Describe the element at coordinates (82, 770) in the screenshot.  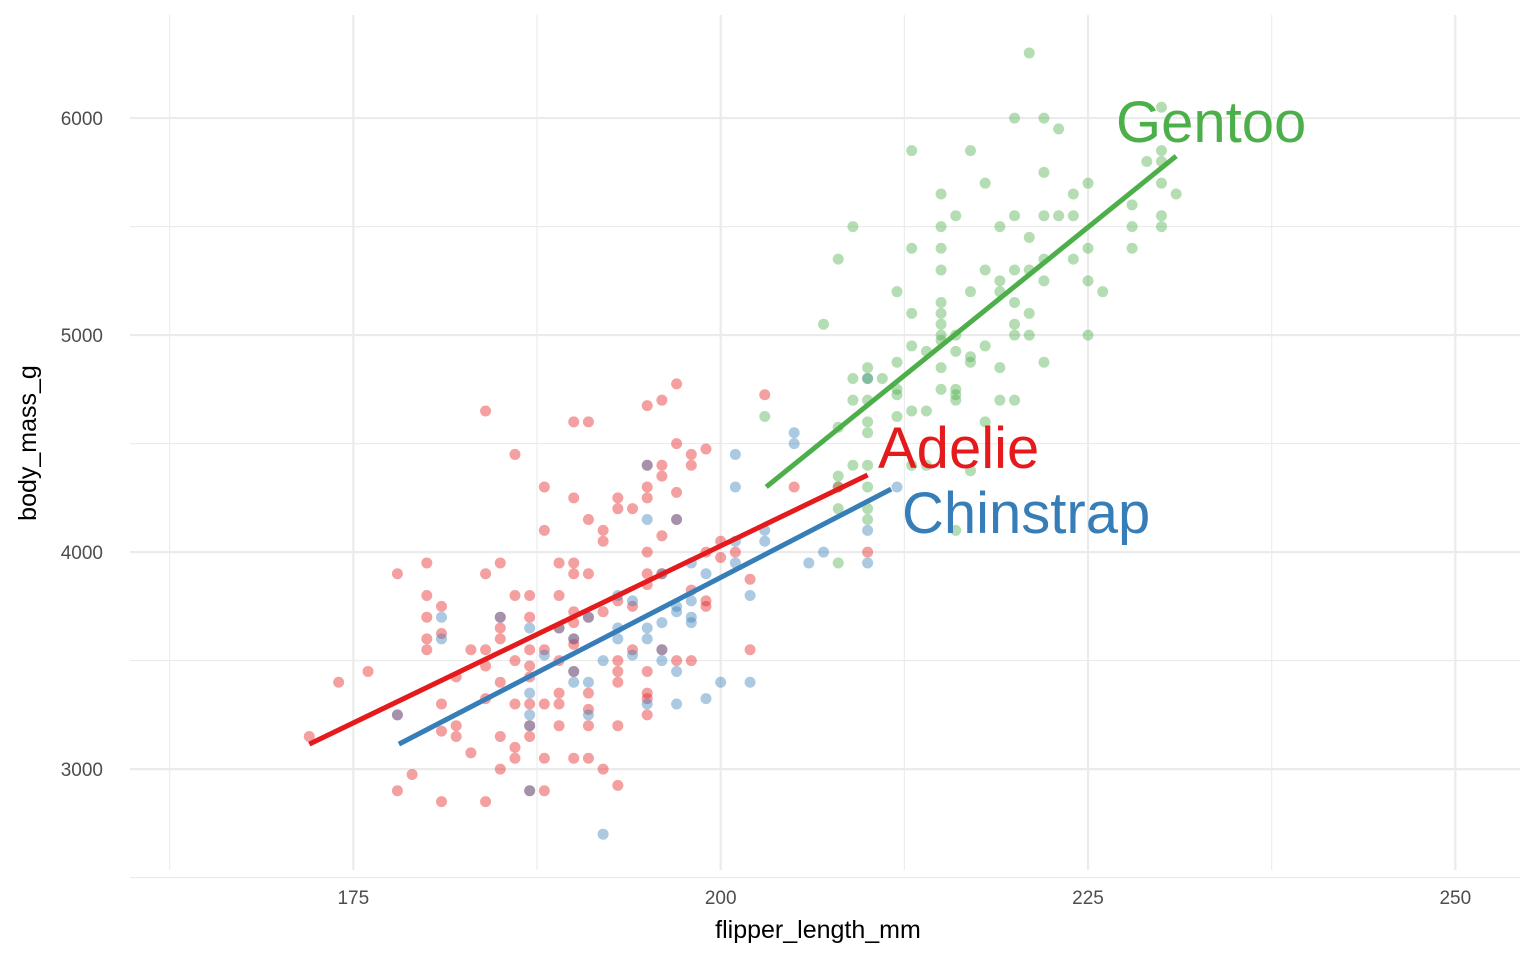
I see `y-tick-label: 3000` at that location.